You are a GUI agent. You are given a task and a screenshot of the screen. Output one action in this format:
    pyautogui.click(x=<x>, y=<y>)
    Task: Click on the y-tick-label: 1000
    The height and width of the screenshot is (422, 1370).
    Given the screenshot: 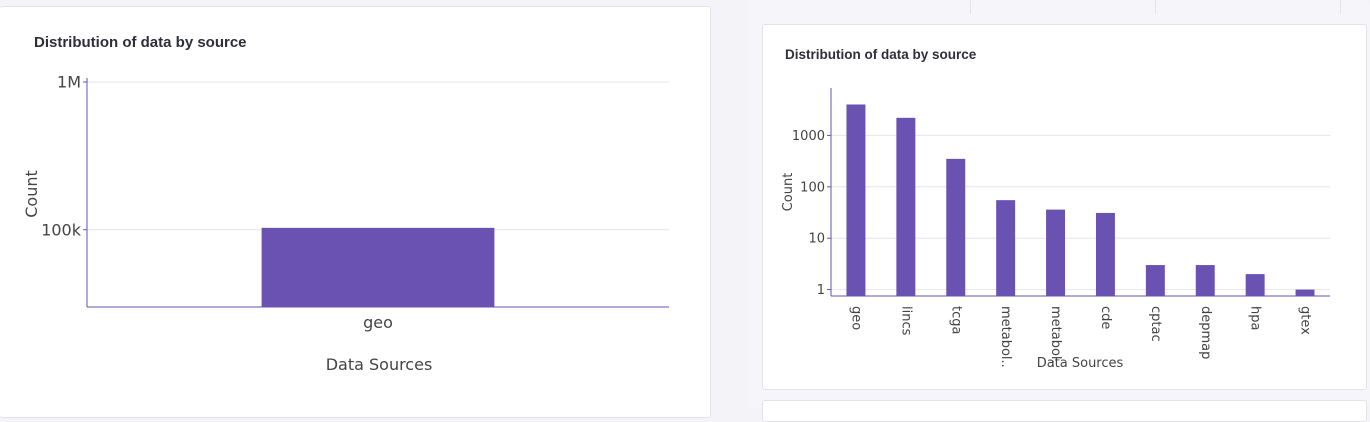 What is the action you would take?
    pyautogui.click(x=808, y=136)
    